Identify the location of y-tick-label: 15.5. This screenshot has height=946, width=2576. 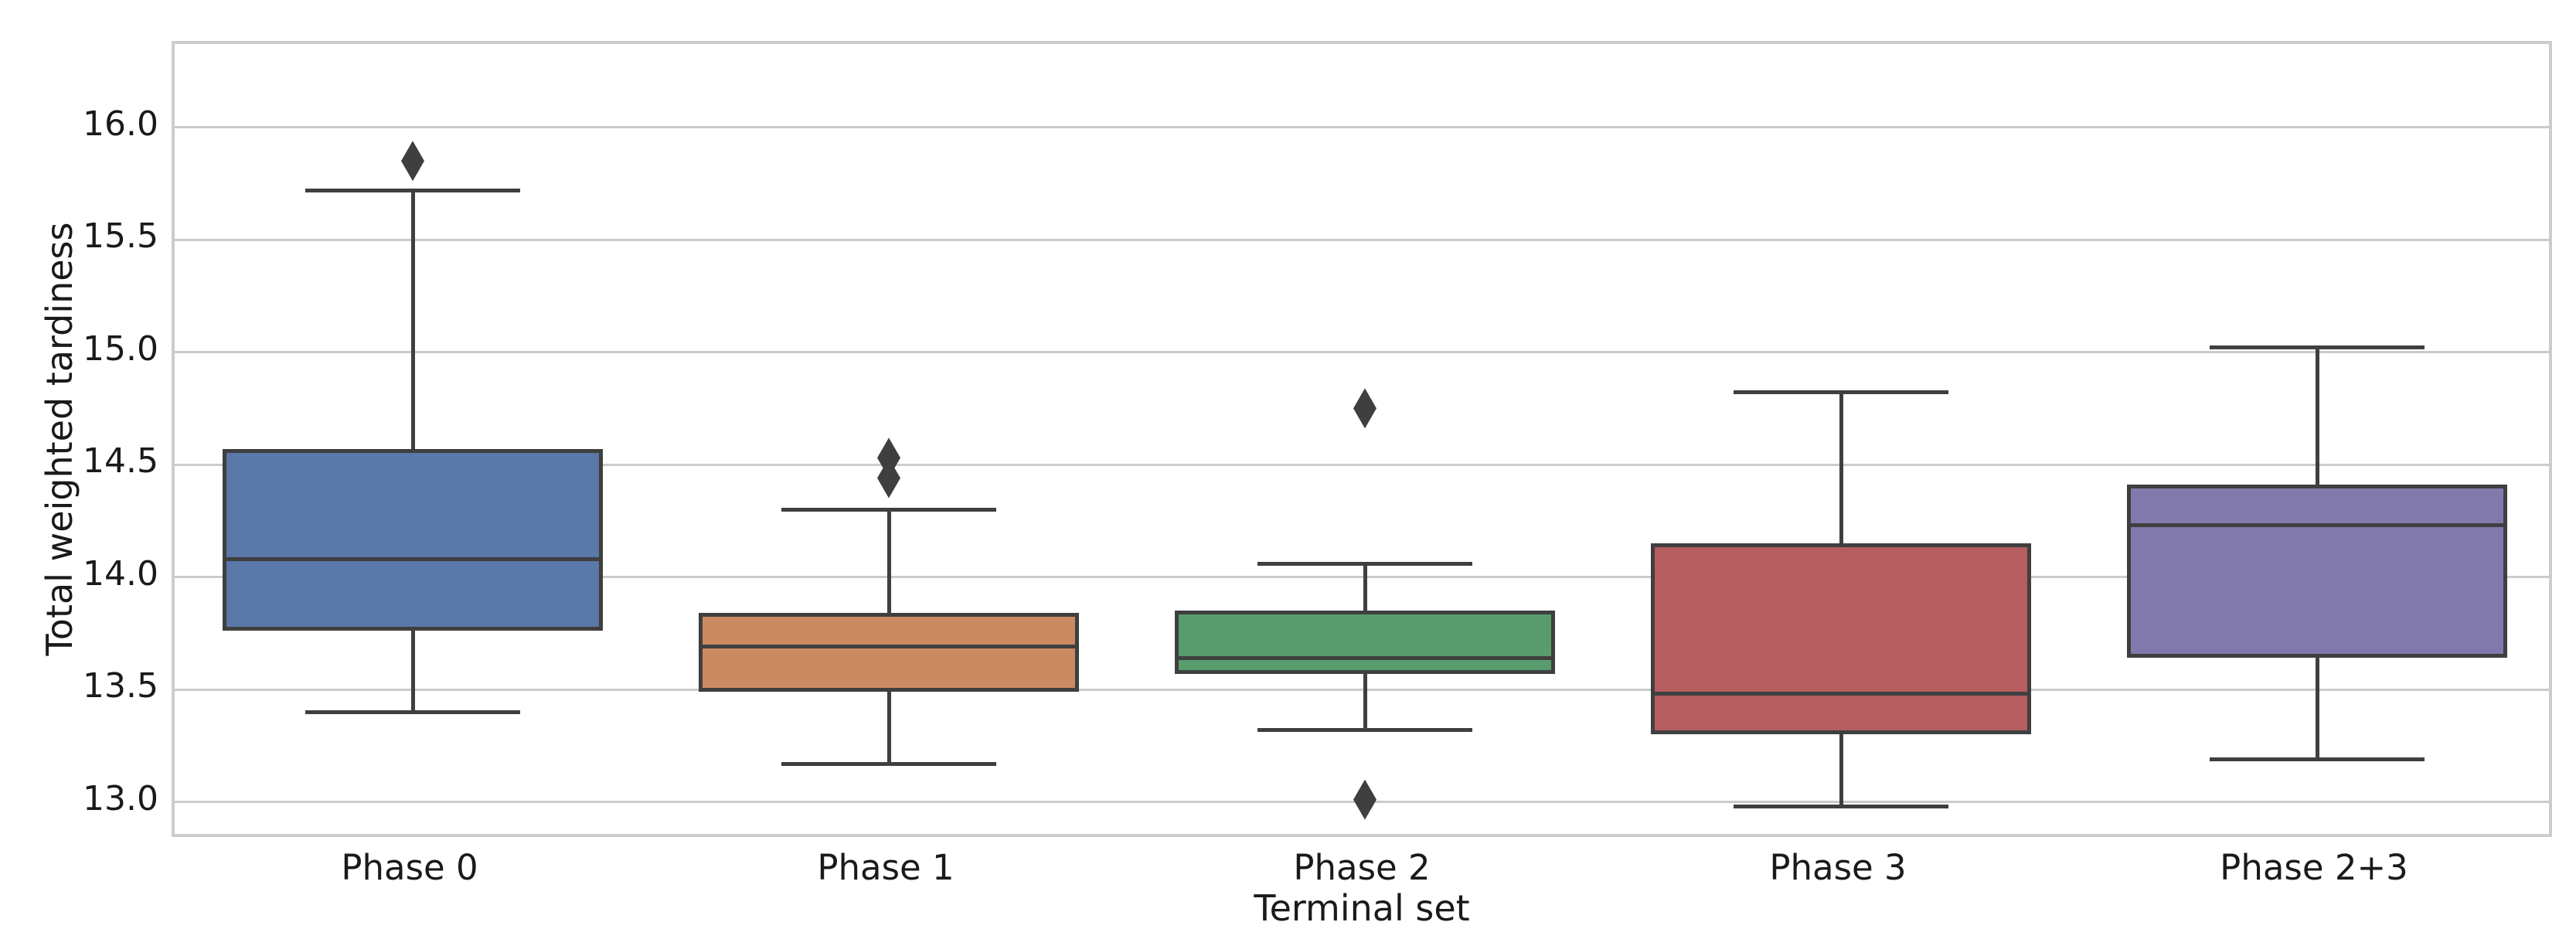
(120, 236).